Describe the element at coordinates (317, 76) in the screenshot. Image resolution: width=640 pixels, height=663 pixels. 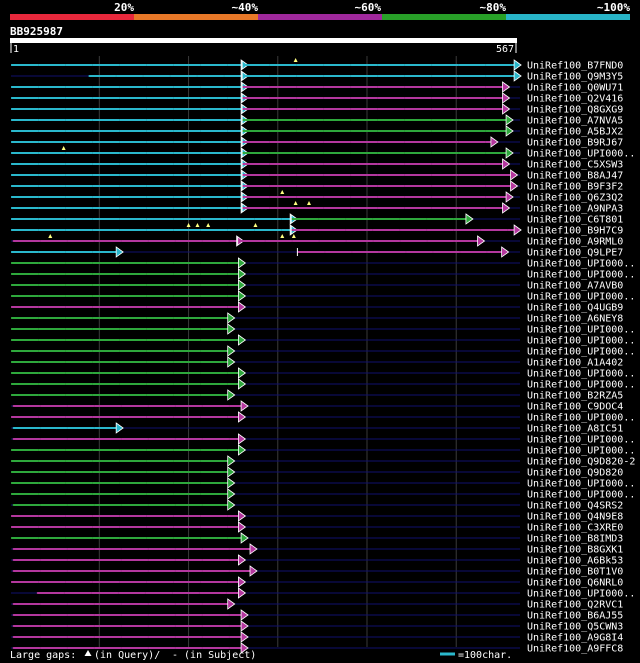
I see `hit-row: UniRef100_Q9M3Y5` at that location.